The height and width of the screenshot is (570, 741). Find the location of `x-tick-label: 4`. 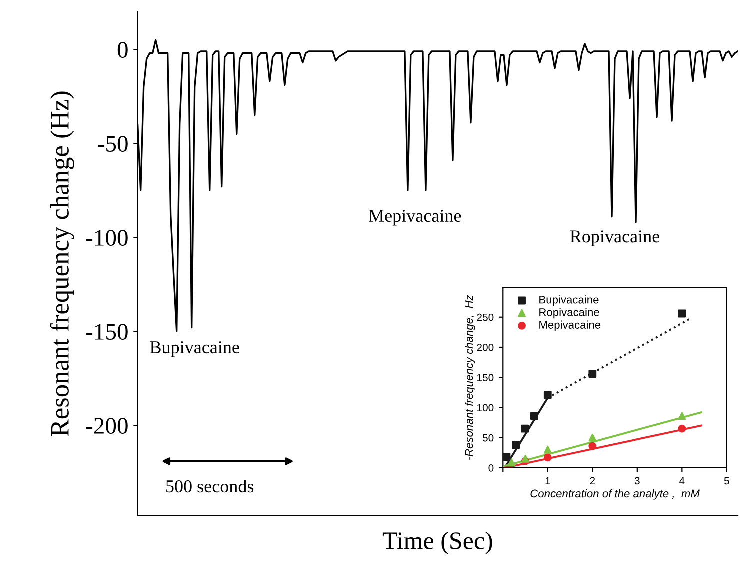

x-tick-label: 4 is located at coordinates (682, 481).